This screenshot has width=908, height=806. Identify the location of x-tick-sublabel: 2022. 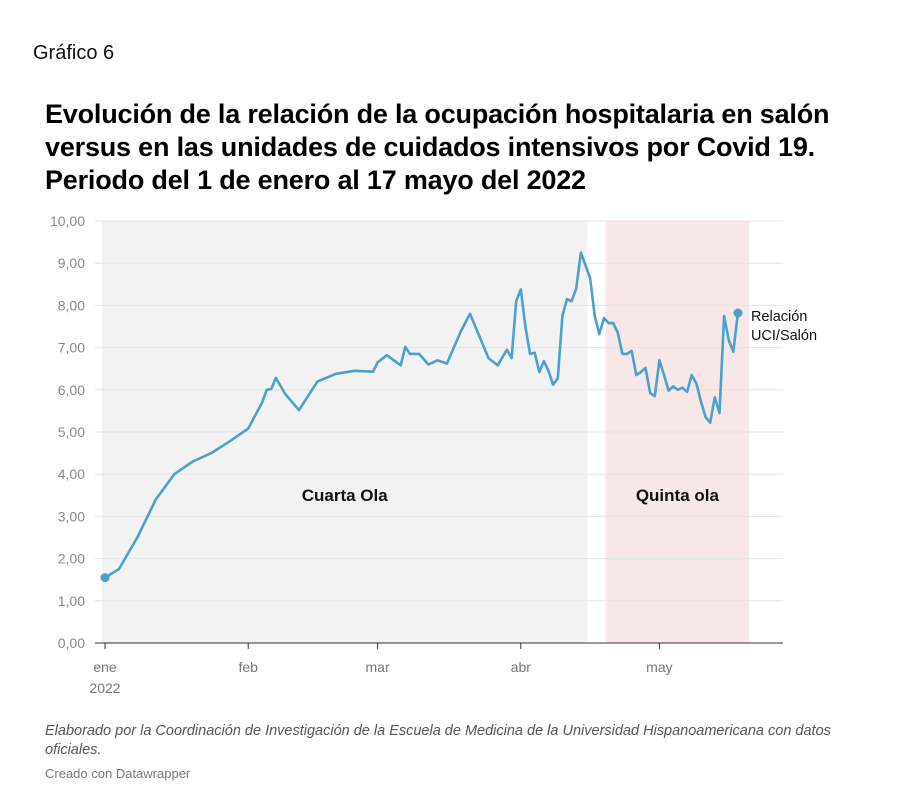
(104, 688).